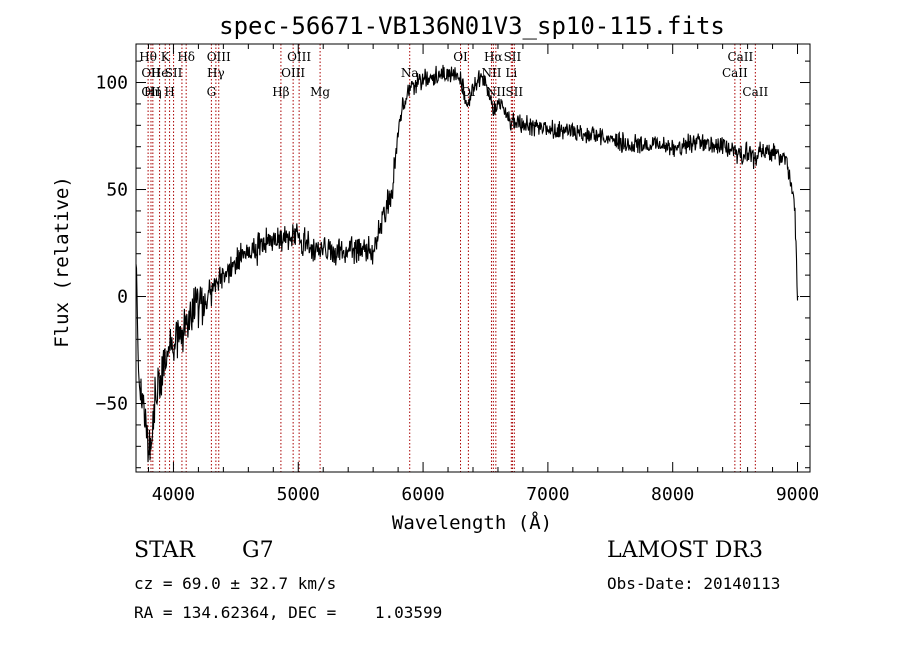 The height and width of the screenshot is (649, 900). Describe the element at coordinates (547, 494) in the screenshot. I see `x-tick-label: 7000` at that location.